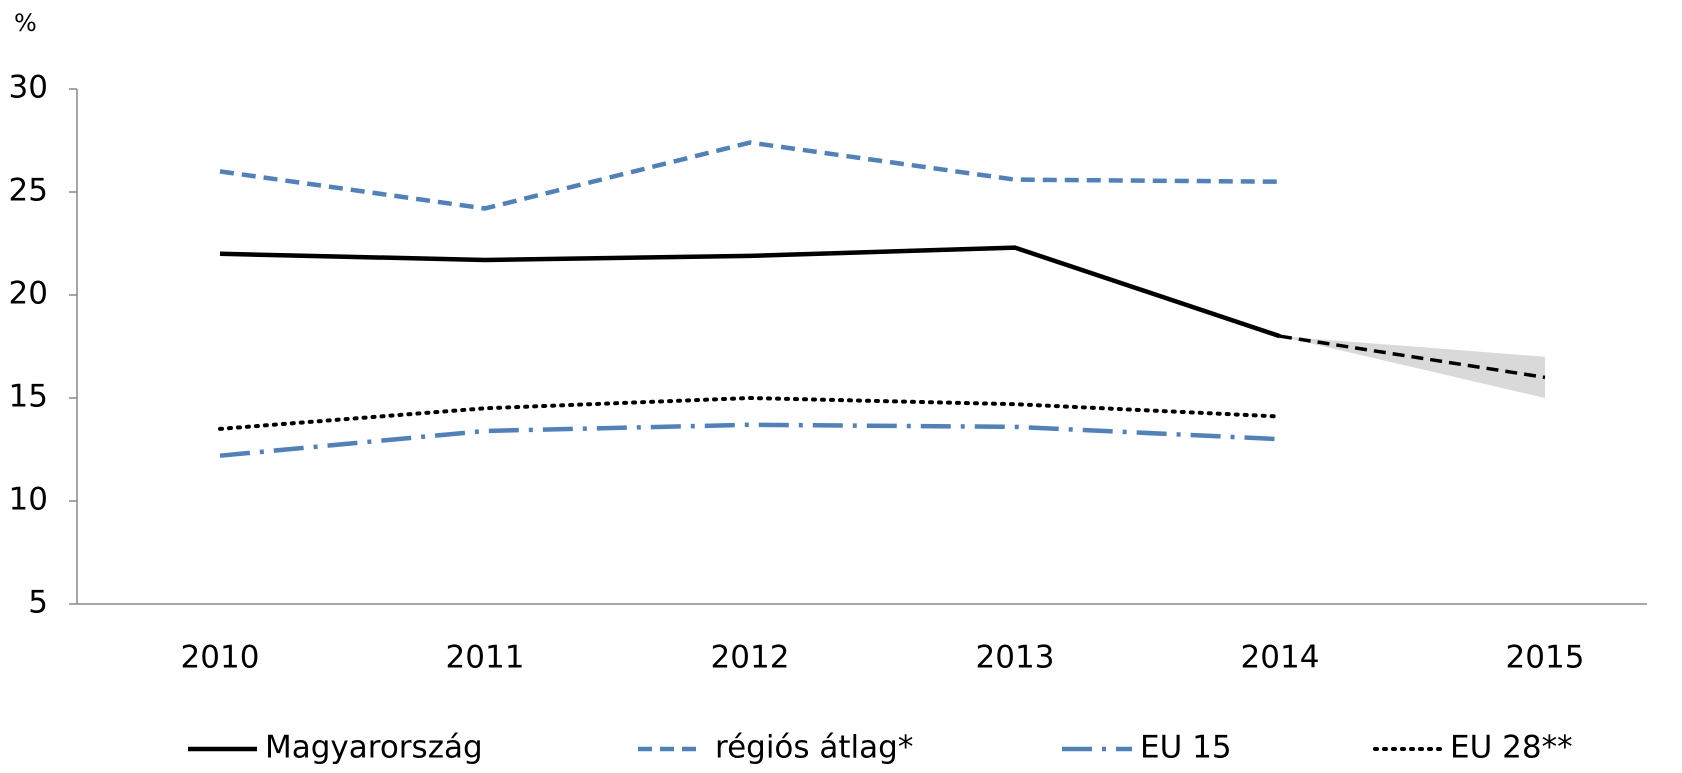  What do you see at coordinates (25, 23) in the screenshot?
I see `y-axis-label: %` at bounding box center [25, 23].